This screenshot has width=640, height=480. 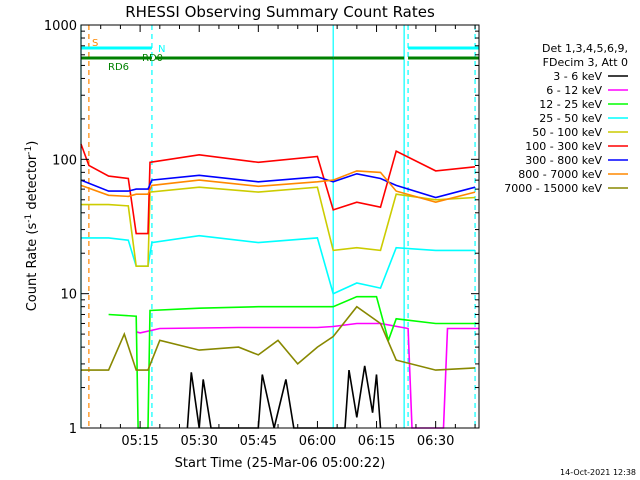 I want to click on footer-timestamp: 14-Oct-2021 12:38, so click(x=598, y=472).